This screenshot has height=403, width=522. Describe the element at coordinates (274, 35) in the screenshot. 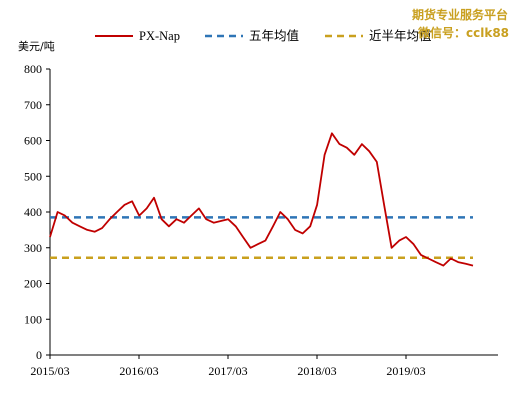

I see `legend-label-1: 五年均值` at that location.